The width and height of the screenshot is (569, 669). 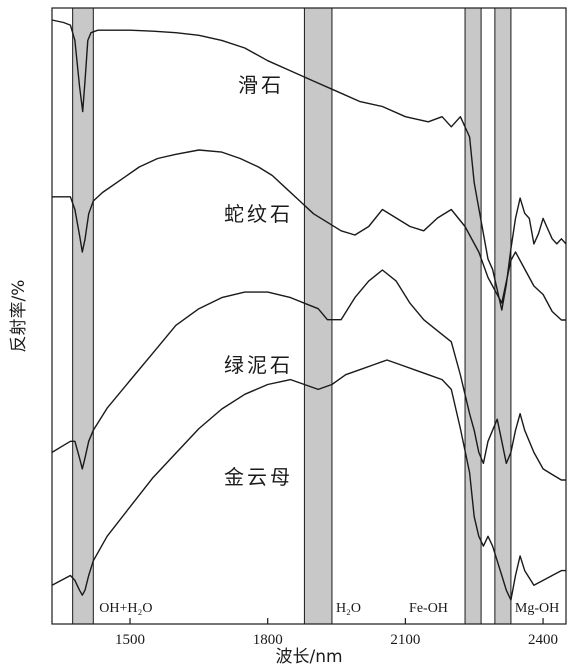 I want to click on band-labels: OH+H₂O H₂O Fe-OH Mg-OH, so click(x=329, y=608).